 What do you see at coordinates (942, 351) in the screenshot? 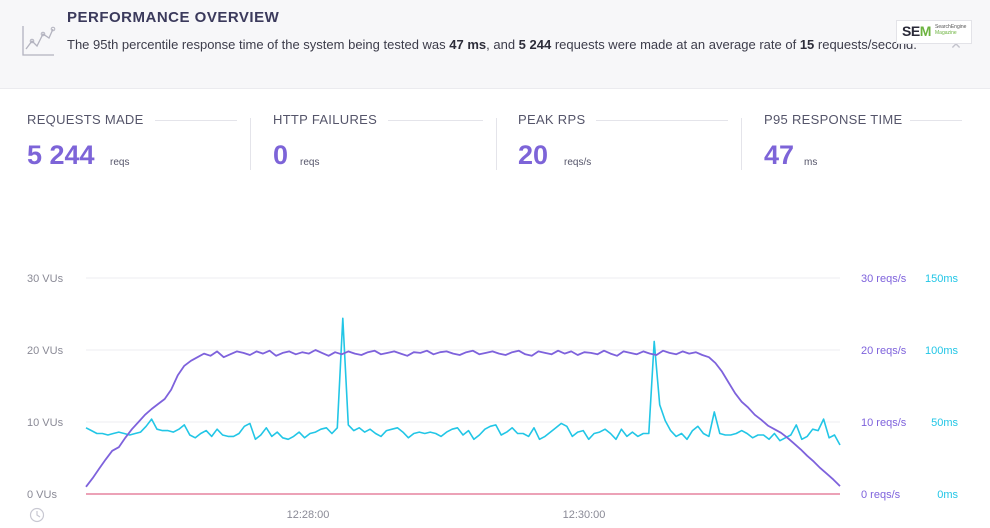
I see `ms-tick-label: 100ms` at bounding box center [942, 351].